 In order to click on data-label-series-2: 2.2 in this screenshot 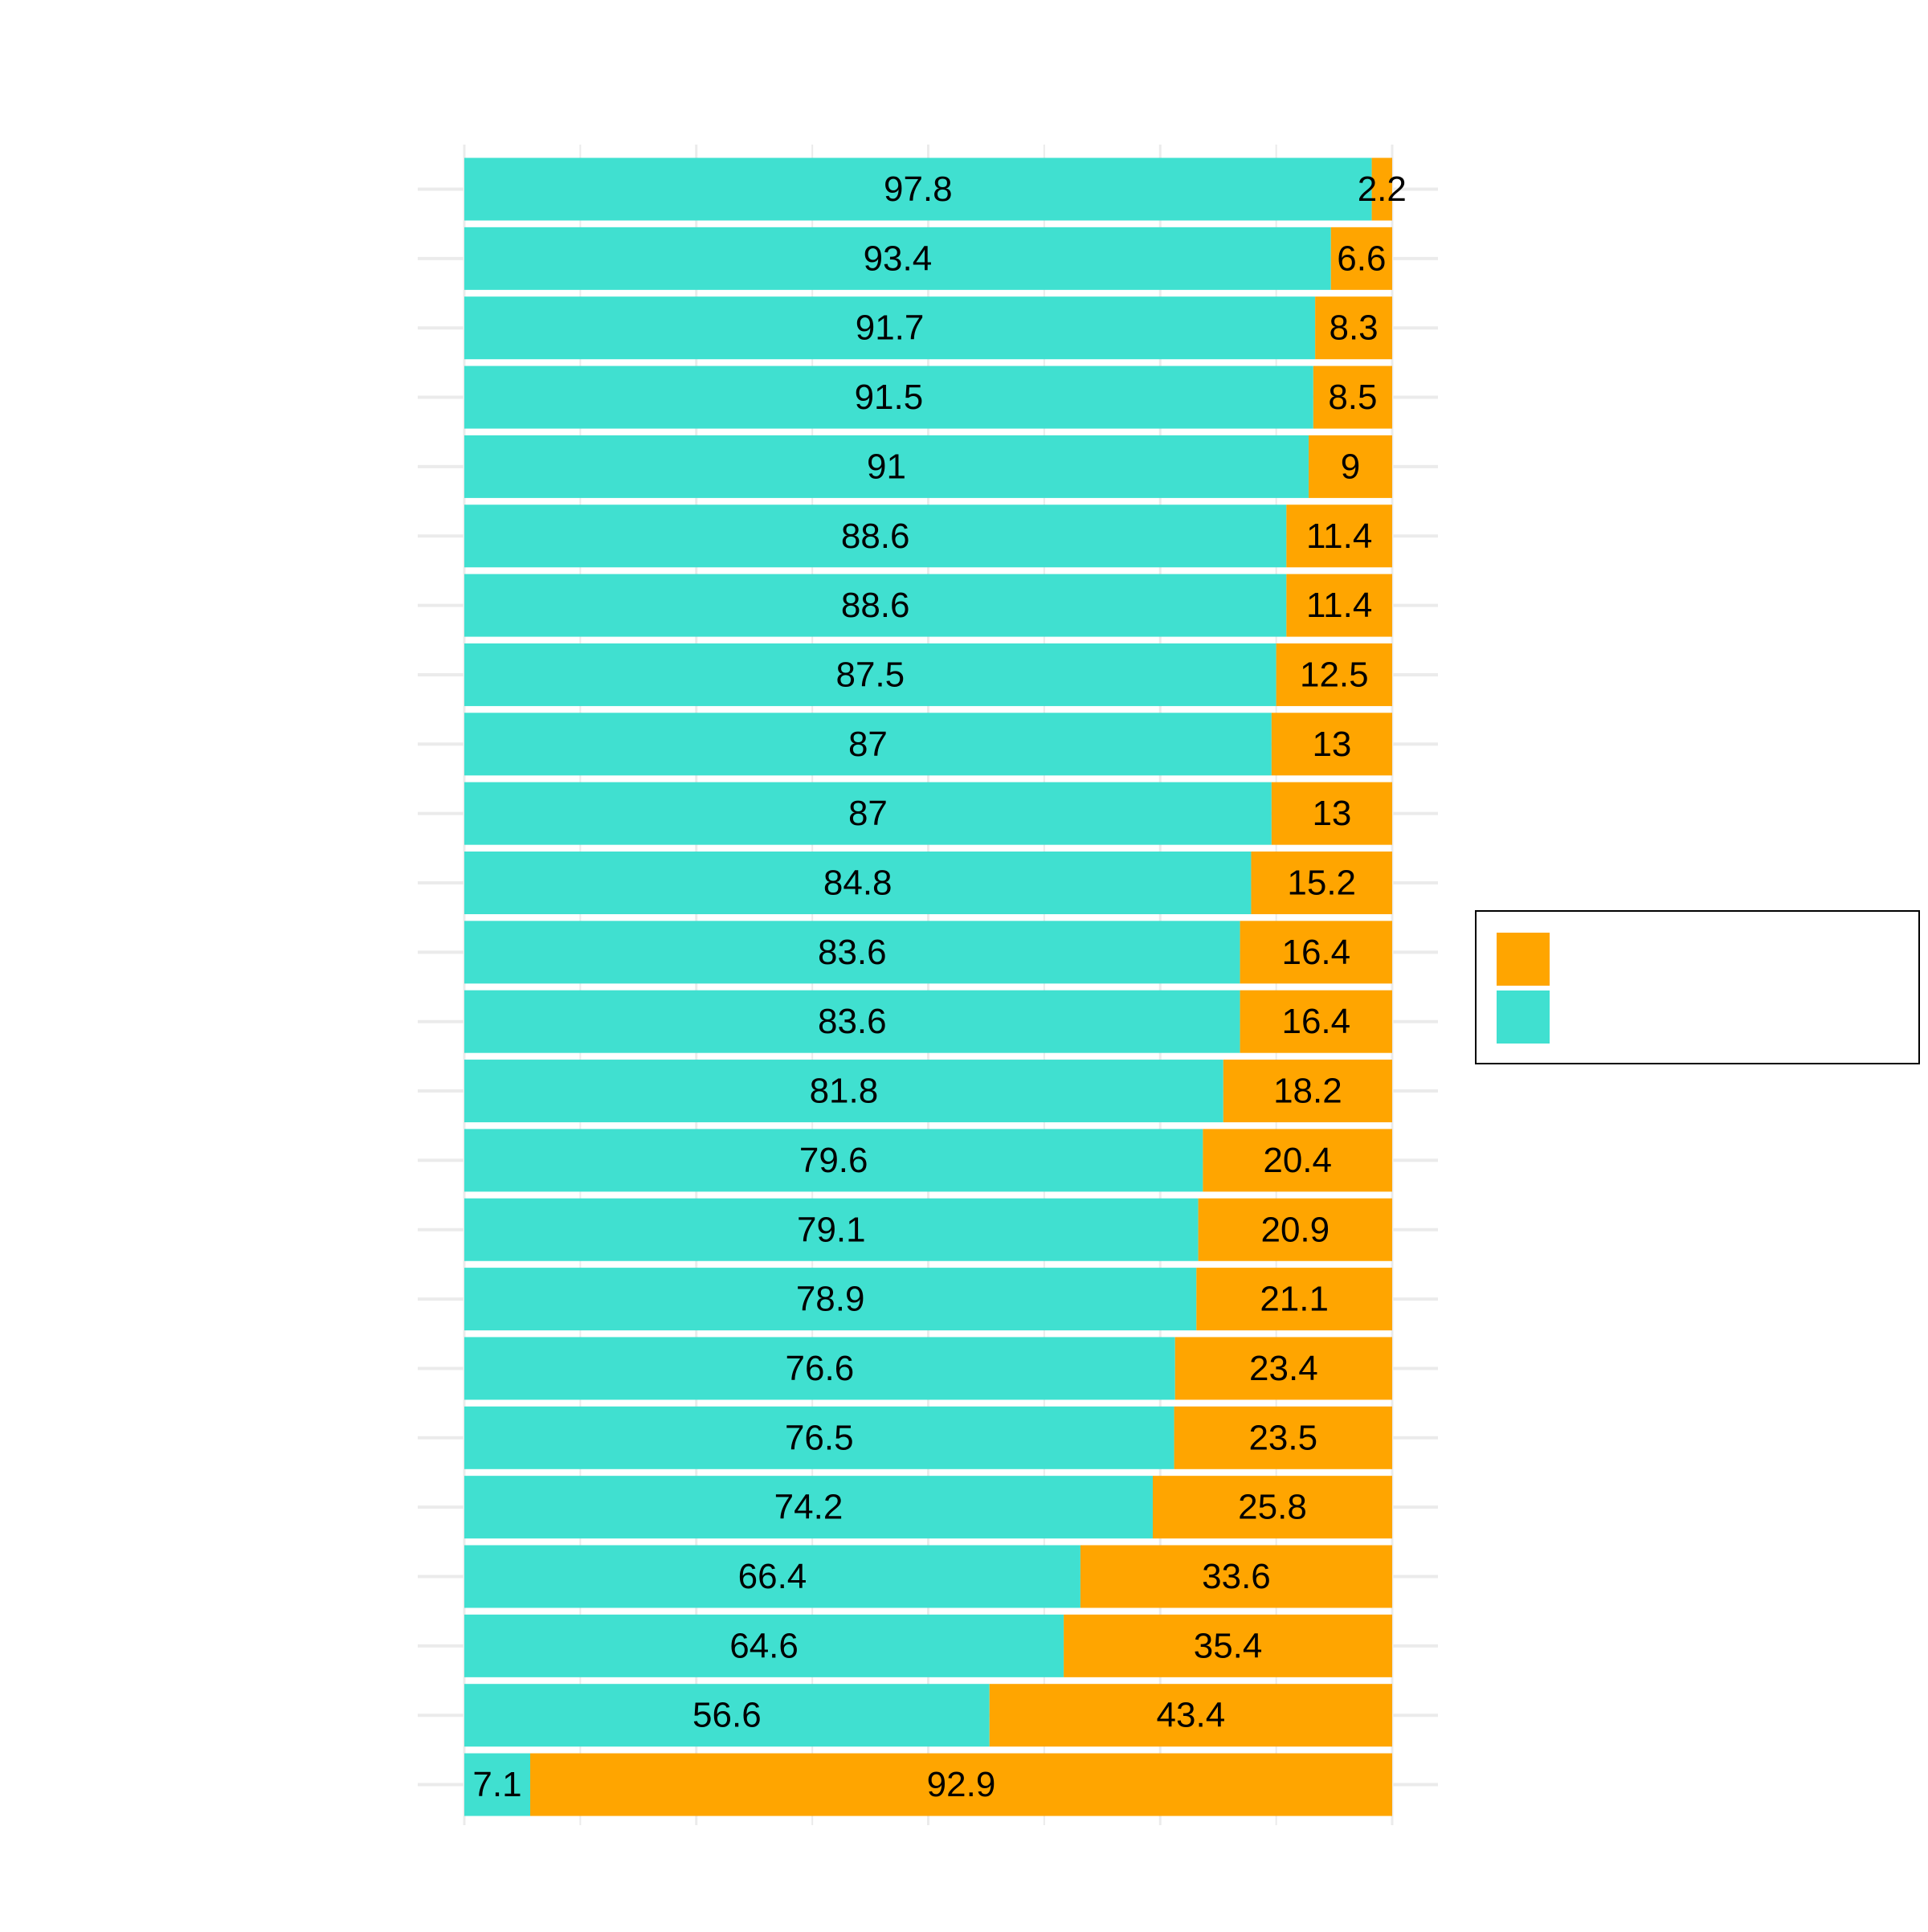, I will do `click(1382, 189)`.